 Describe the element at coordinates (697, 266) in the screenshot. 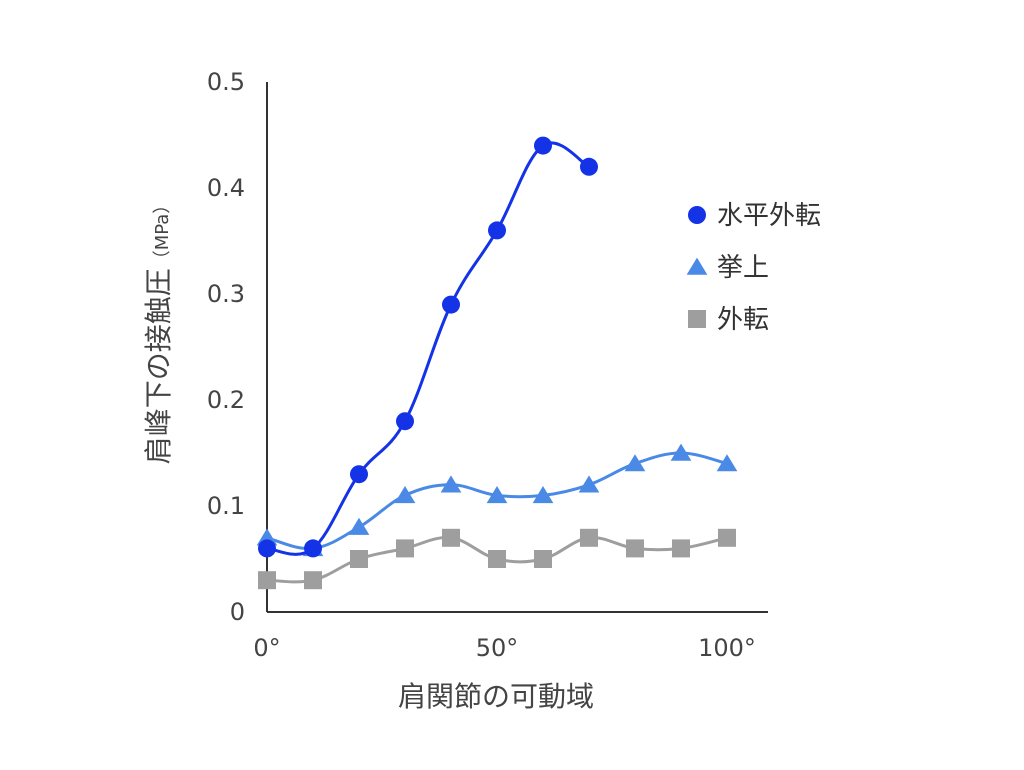

I see `legend-marker-triangle` at that location.